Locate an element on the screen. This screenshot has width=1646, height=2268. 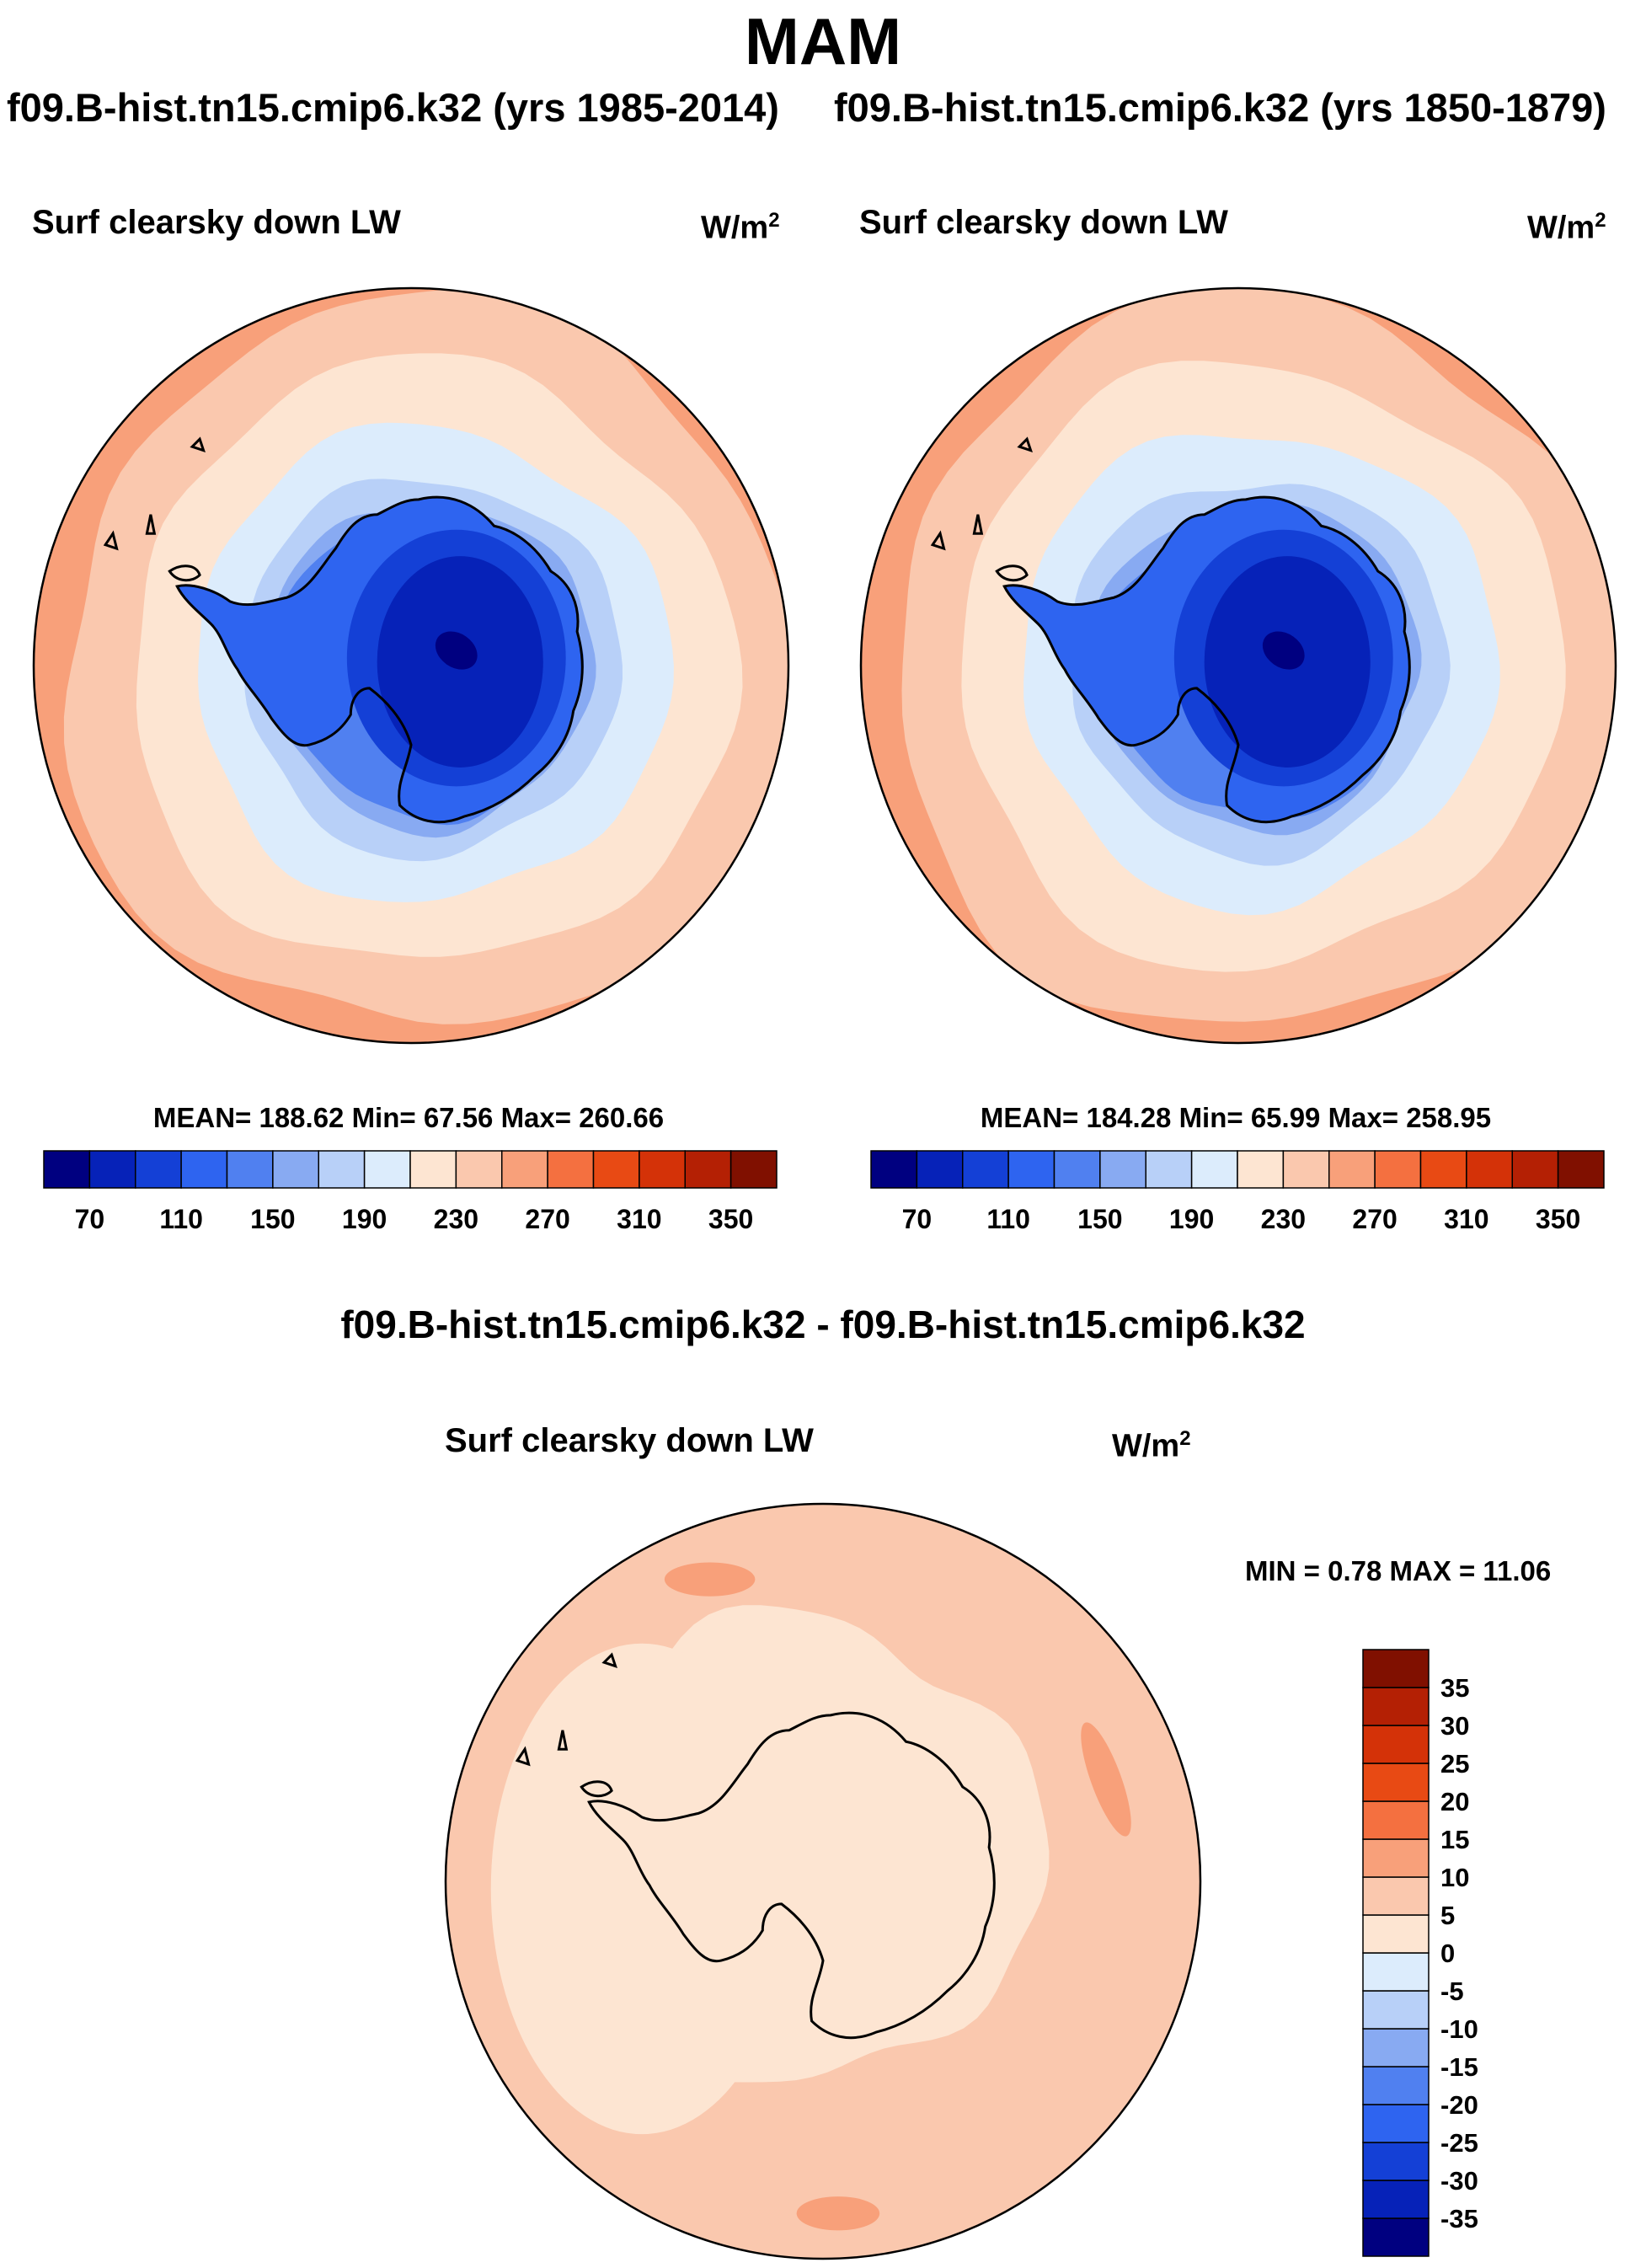
field-band-5-west is located at coordinates (642, 1889).